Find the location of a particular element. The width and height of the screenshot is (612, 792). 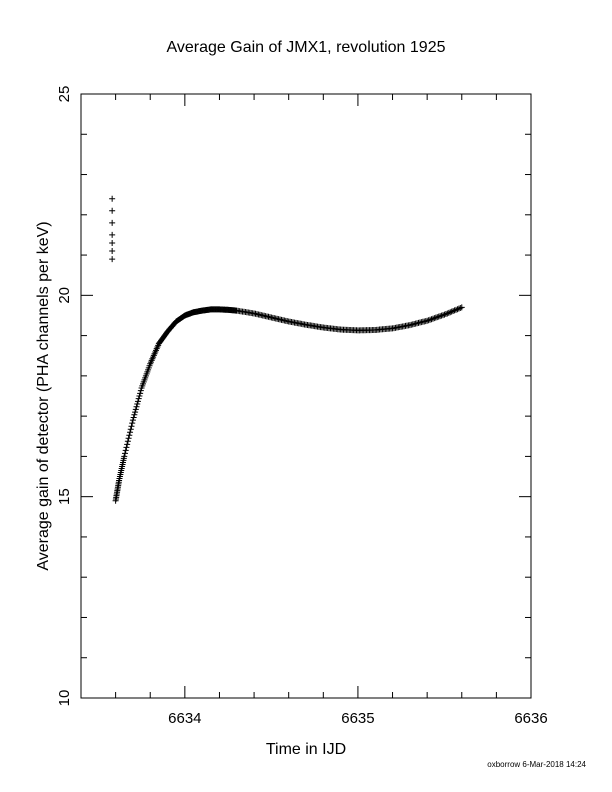

footer-credit: oxborrow 6-Mar-2018 14:24 is located at coordinates (536, 764).